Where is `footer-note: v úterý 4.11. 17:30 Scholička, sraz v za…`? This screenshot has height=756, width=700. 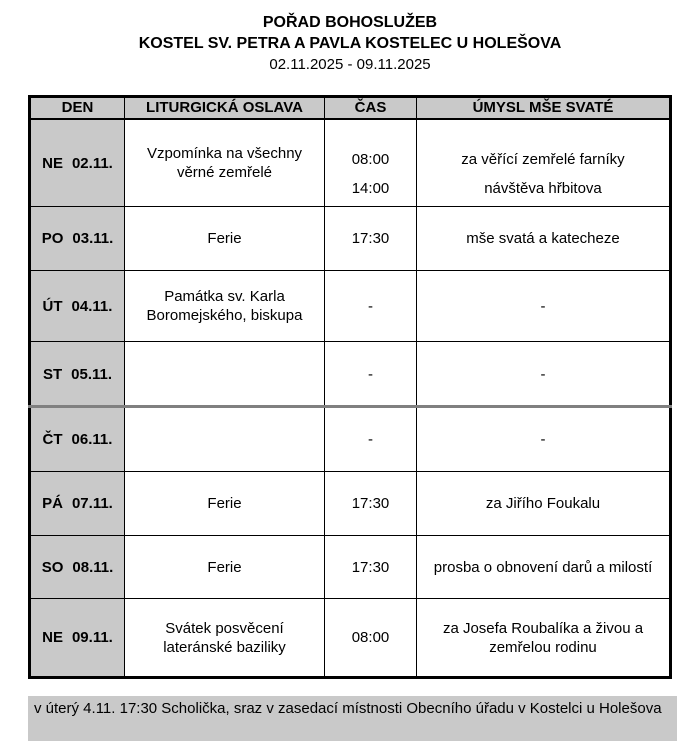
footer-note: v úterý 4.11. 17:30 Scholička, sraz v za… is located at coordinates (352, 718).